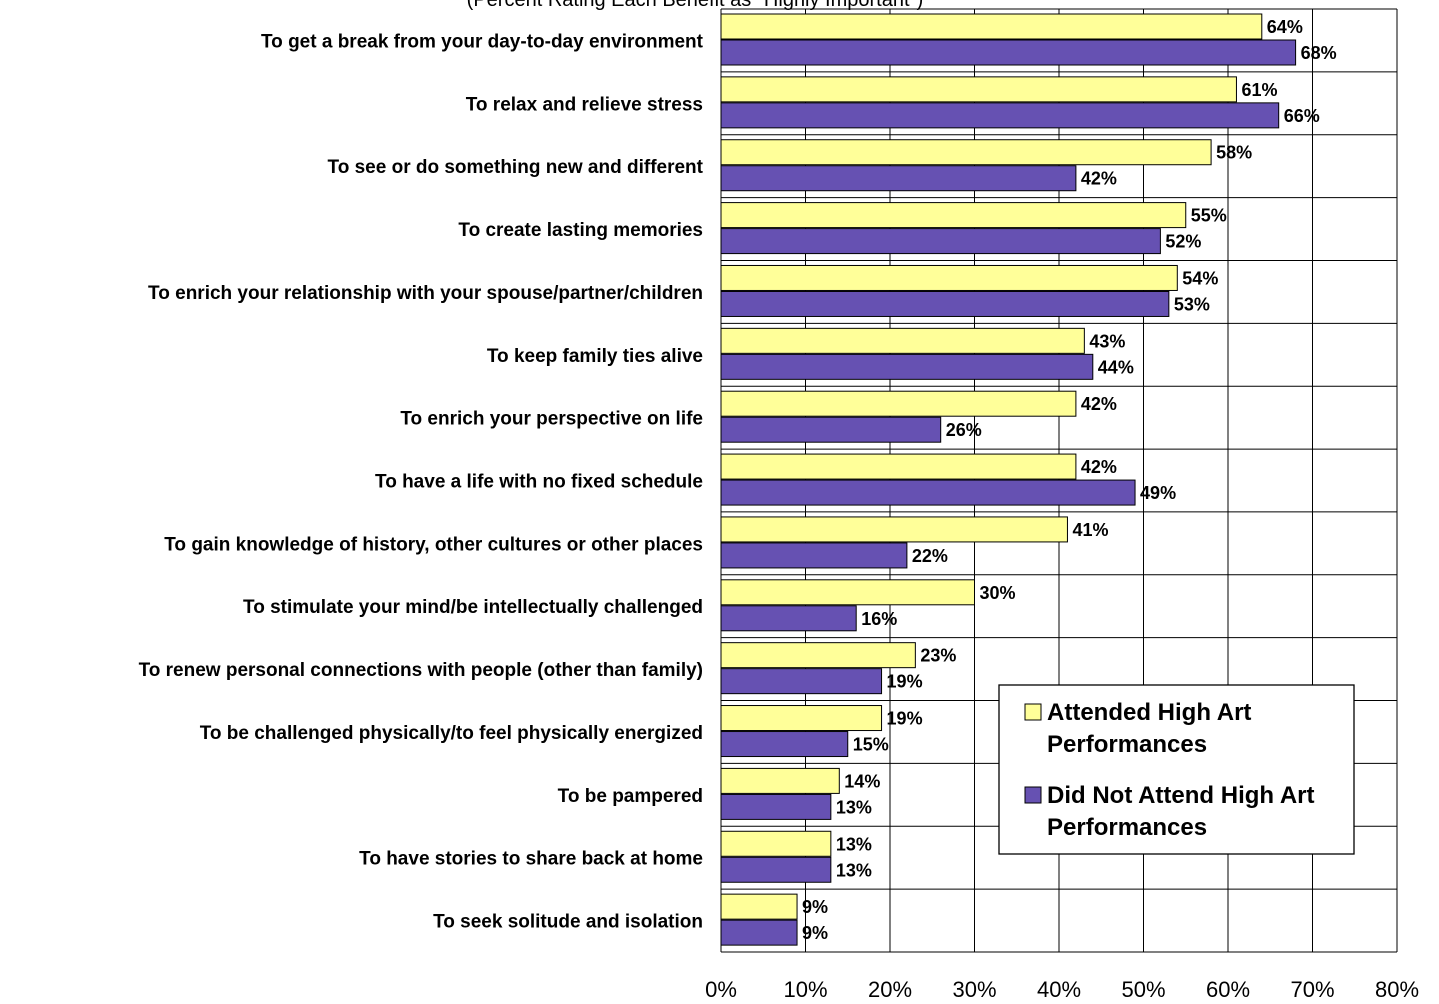 This screenshot has height=1004, width=1439. I want to click on category-label: To enrich your perspective on life, so click(551, 419).